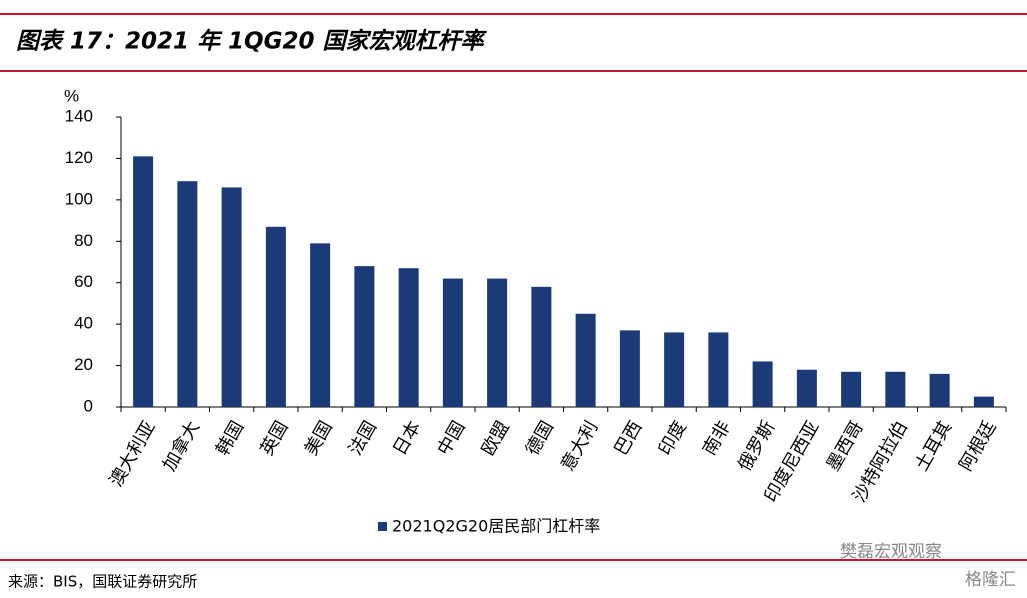 This screenshot has width=1027, height=598. I want to click on y-tick-label: 140, so click(79, 115).